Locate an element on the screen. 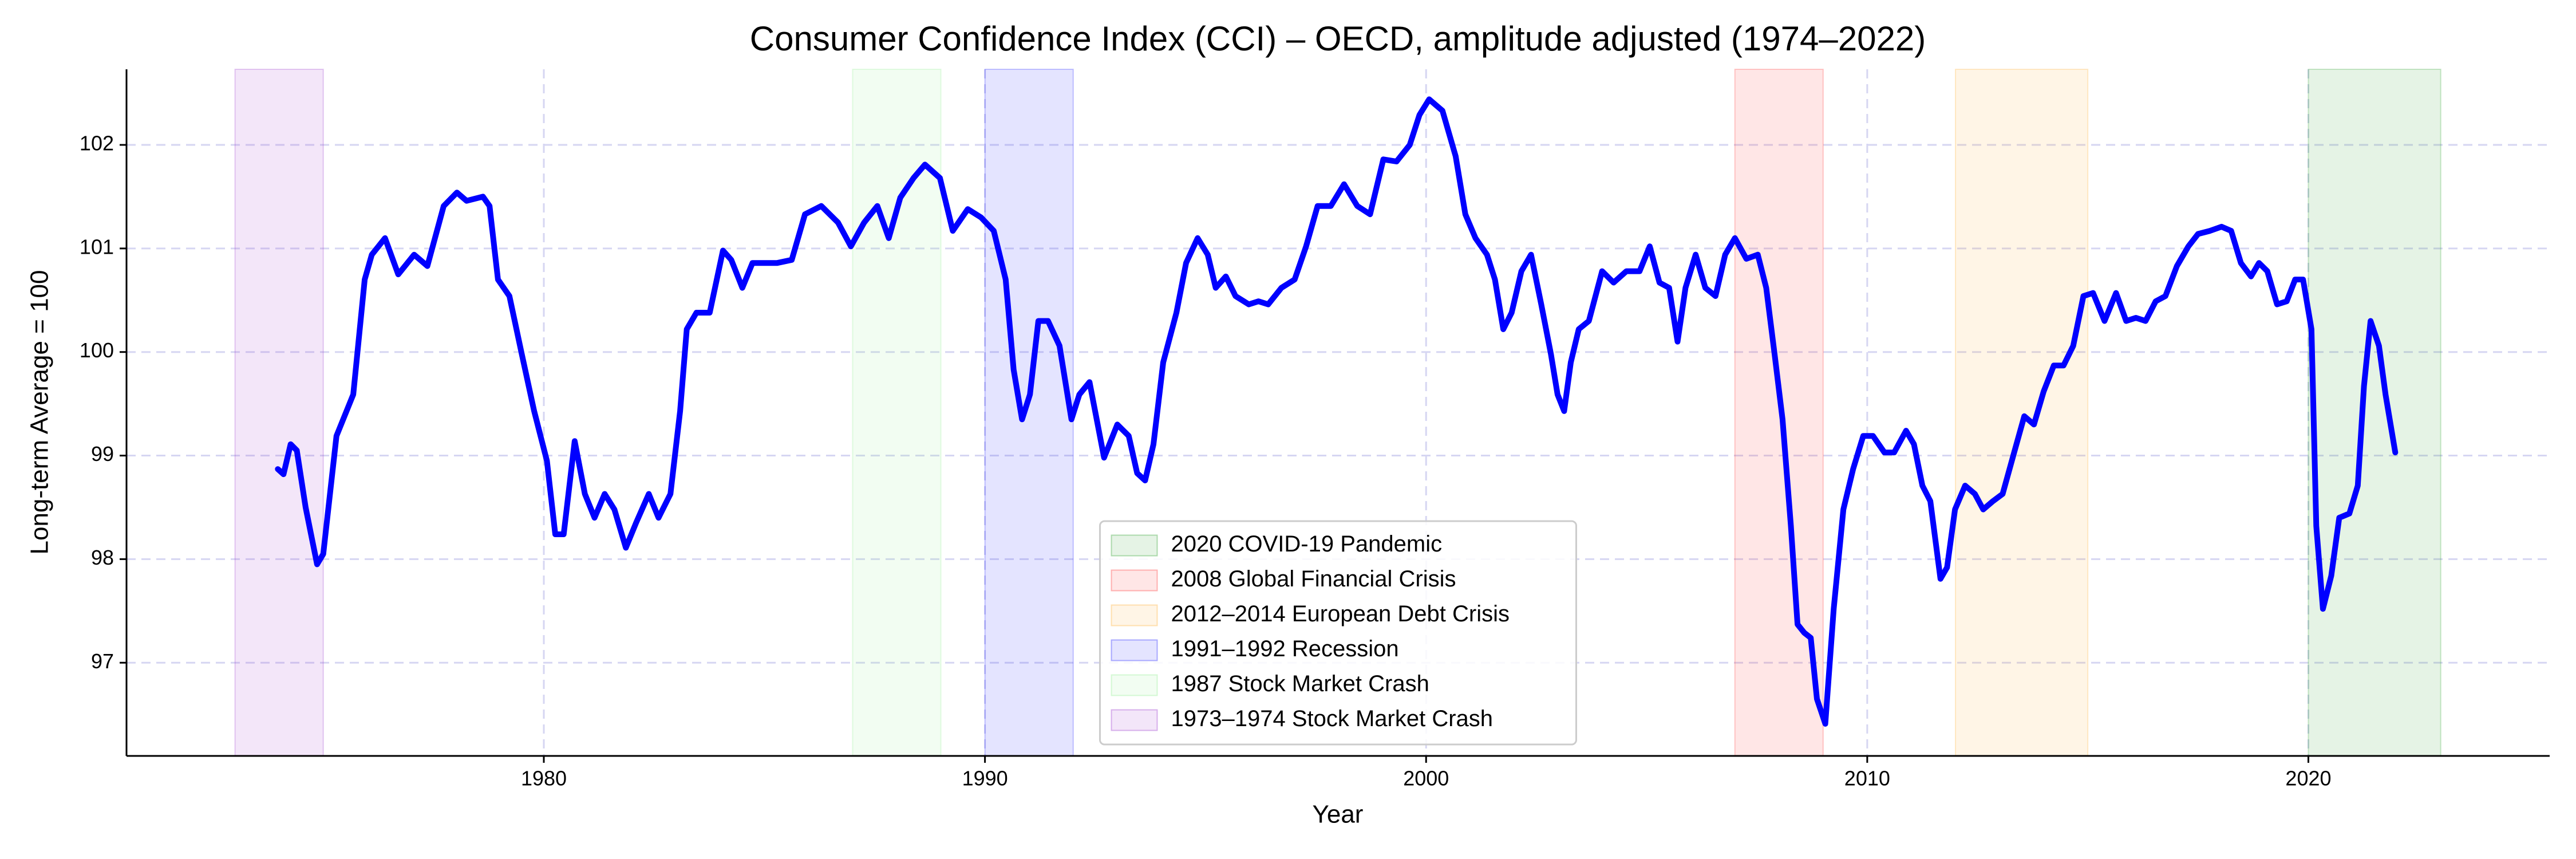  legend-label: 2008 Global Financial Crisis is located at coordinates (1313, 579).